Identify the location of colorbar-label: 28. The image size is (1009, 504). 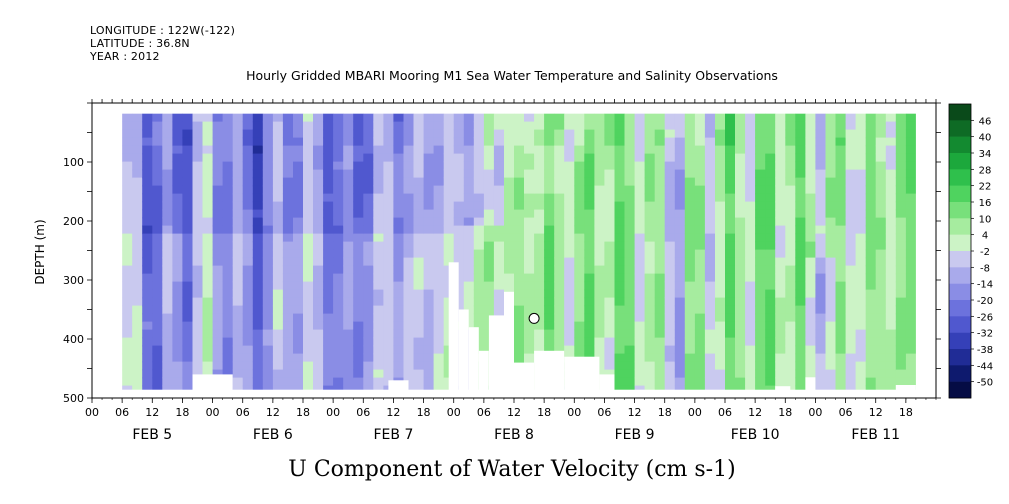
(985, 170).